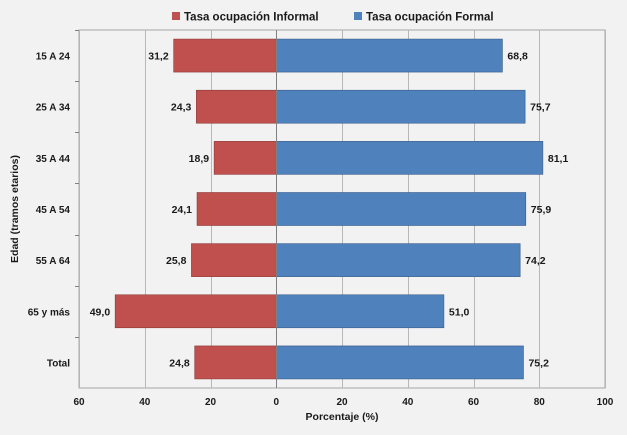  What do you see at coordinates (276, 402) in the screenshot?
I see `x-tick-label: 0` at bounding box center [276, 402].